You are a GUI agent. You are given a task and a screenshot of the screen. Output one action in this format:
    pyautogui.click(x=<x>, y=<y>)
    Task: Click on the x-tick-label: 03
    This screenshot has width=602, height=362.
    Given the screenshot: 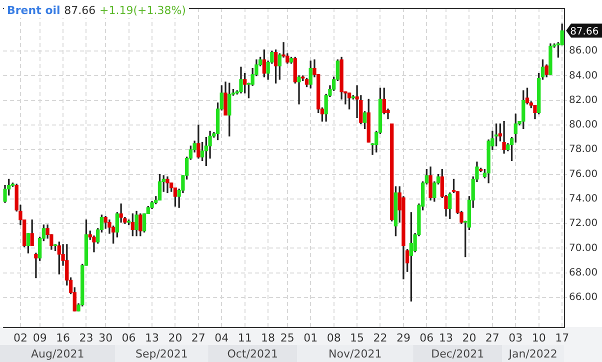 What is the action you would take?
    pyautogui.click(x=515, y=337)
    